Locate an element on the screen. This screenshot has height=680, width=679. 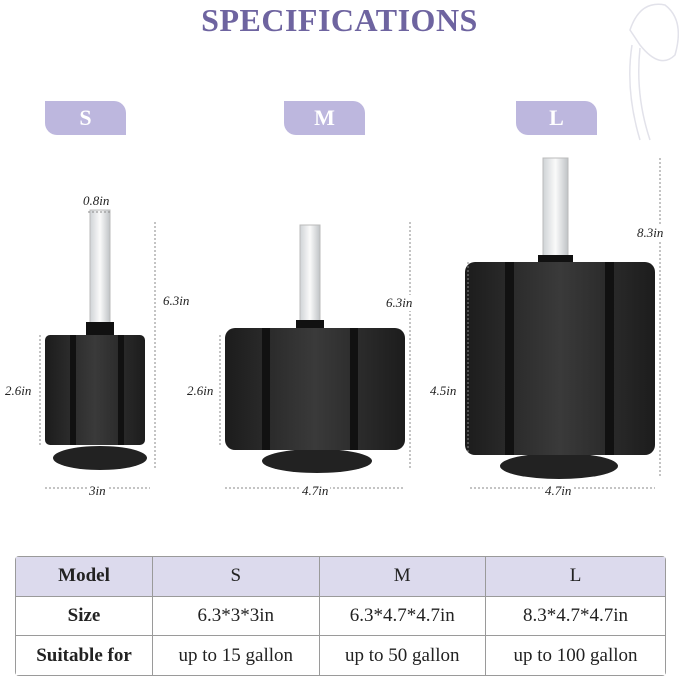
page-title: SPECIFICATIONS is located at coordinates (339, 20).